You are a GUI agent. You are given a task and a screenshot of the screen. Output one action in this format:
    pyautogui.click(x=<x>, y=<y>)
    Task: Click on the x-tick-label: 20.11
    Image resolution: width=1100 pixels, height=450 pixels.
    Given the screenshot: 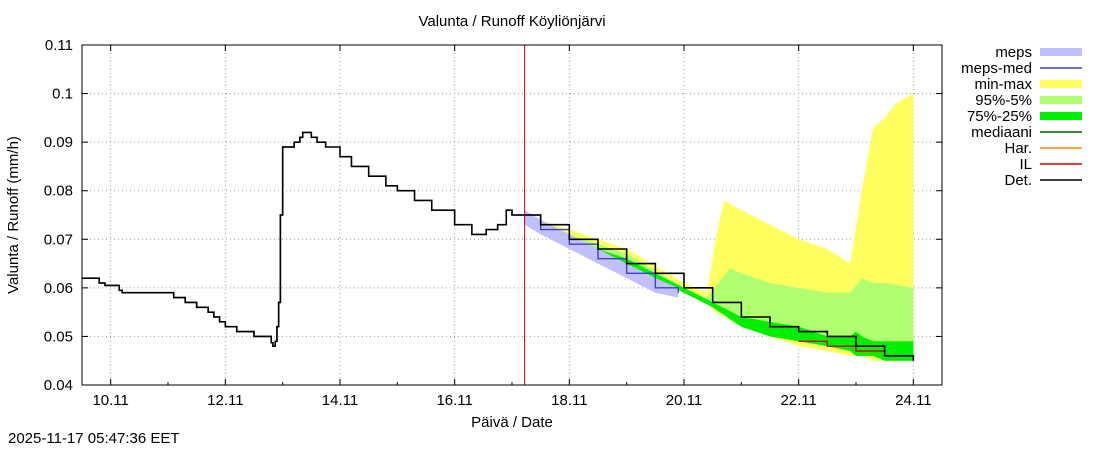 What is the action you would take?
    pyautogui.click(x=684, y=400)
    